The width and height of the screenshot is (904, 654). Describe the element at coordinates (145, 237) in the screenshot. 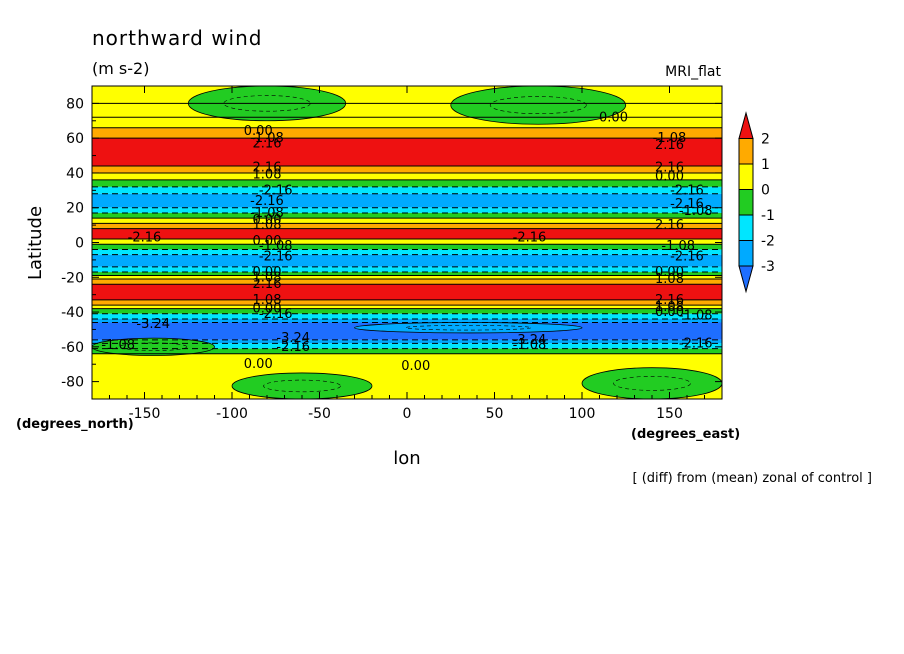

I see `contour-label-19: -2.16` at that location.